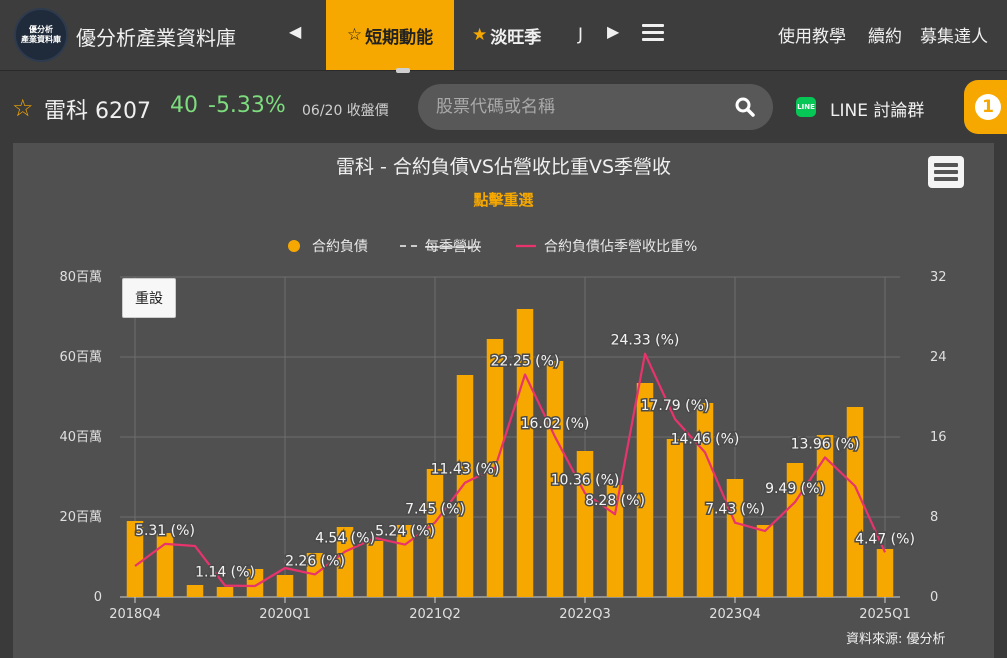  I want to click on scroll-left-icon: ◀, so click(295, 31).